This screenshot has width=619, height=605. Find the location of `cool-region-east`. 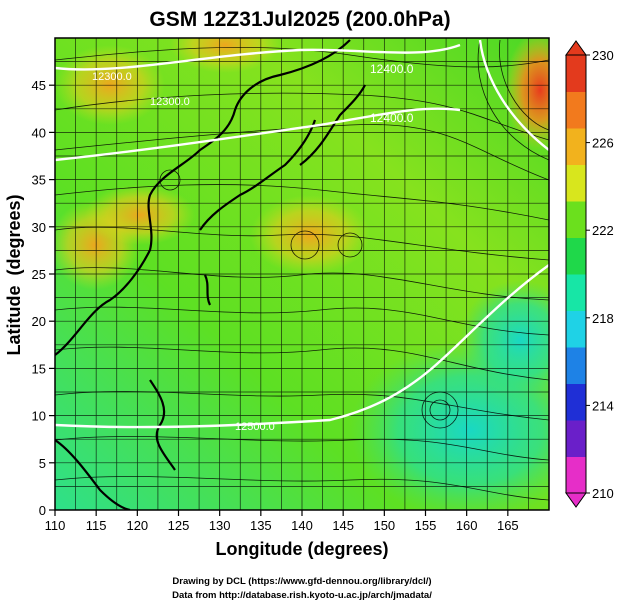

cool-region-east is located at coordinates (504, 340).